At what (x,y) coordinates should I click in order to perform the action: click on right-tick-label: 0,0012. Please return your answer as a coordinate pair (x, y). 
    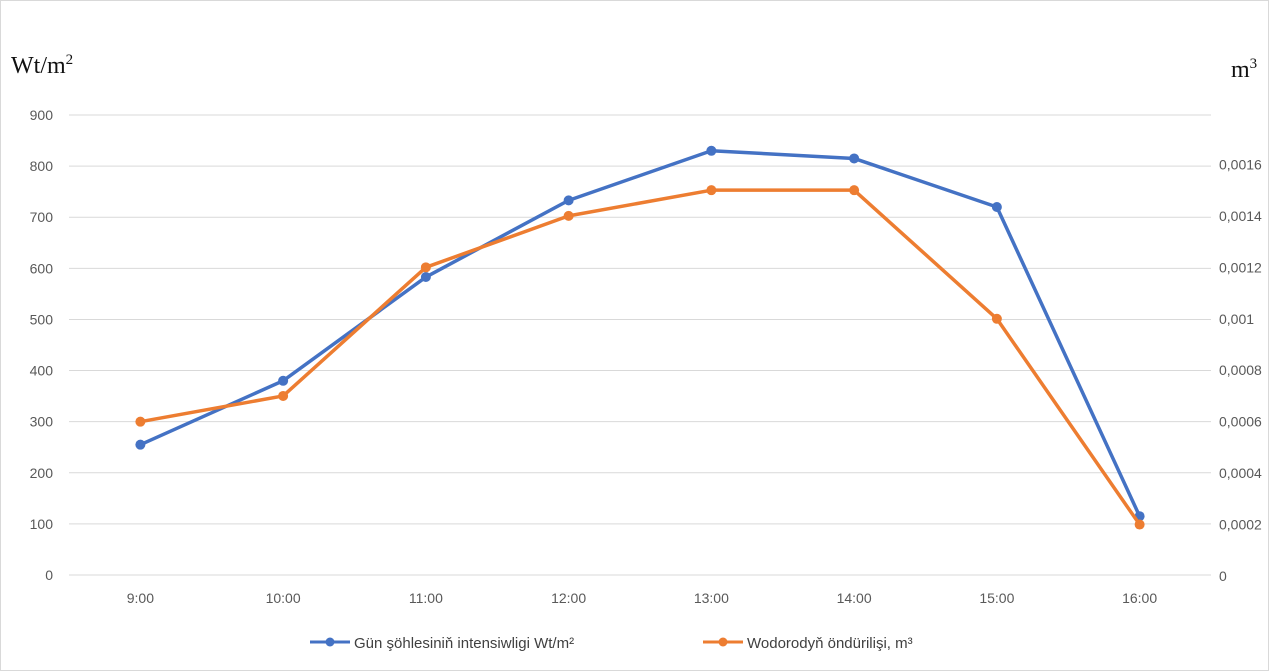
    Looking at the image, I should click on (1240, 267).